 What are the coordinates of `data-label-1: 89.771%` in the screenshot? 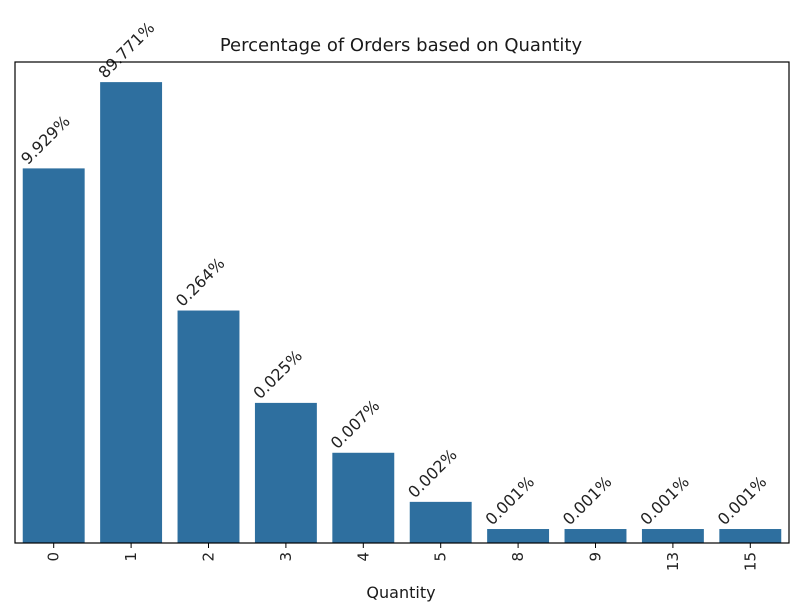 It's located at (127, 50).